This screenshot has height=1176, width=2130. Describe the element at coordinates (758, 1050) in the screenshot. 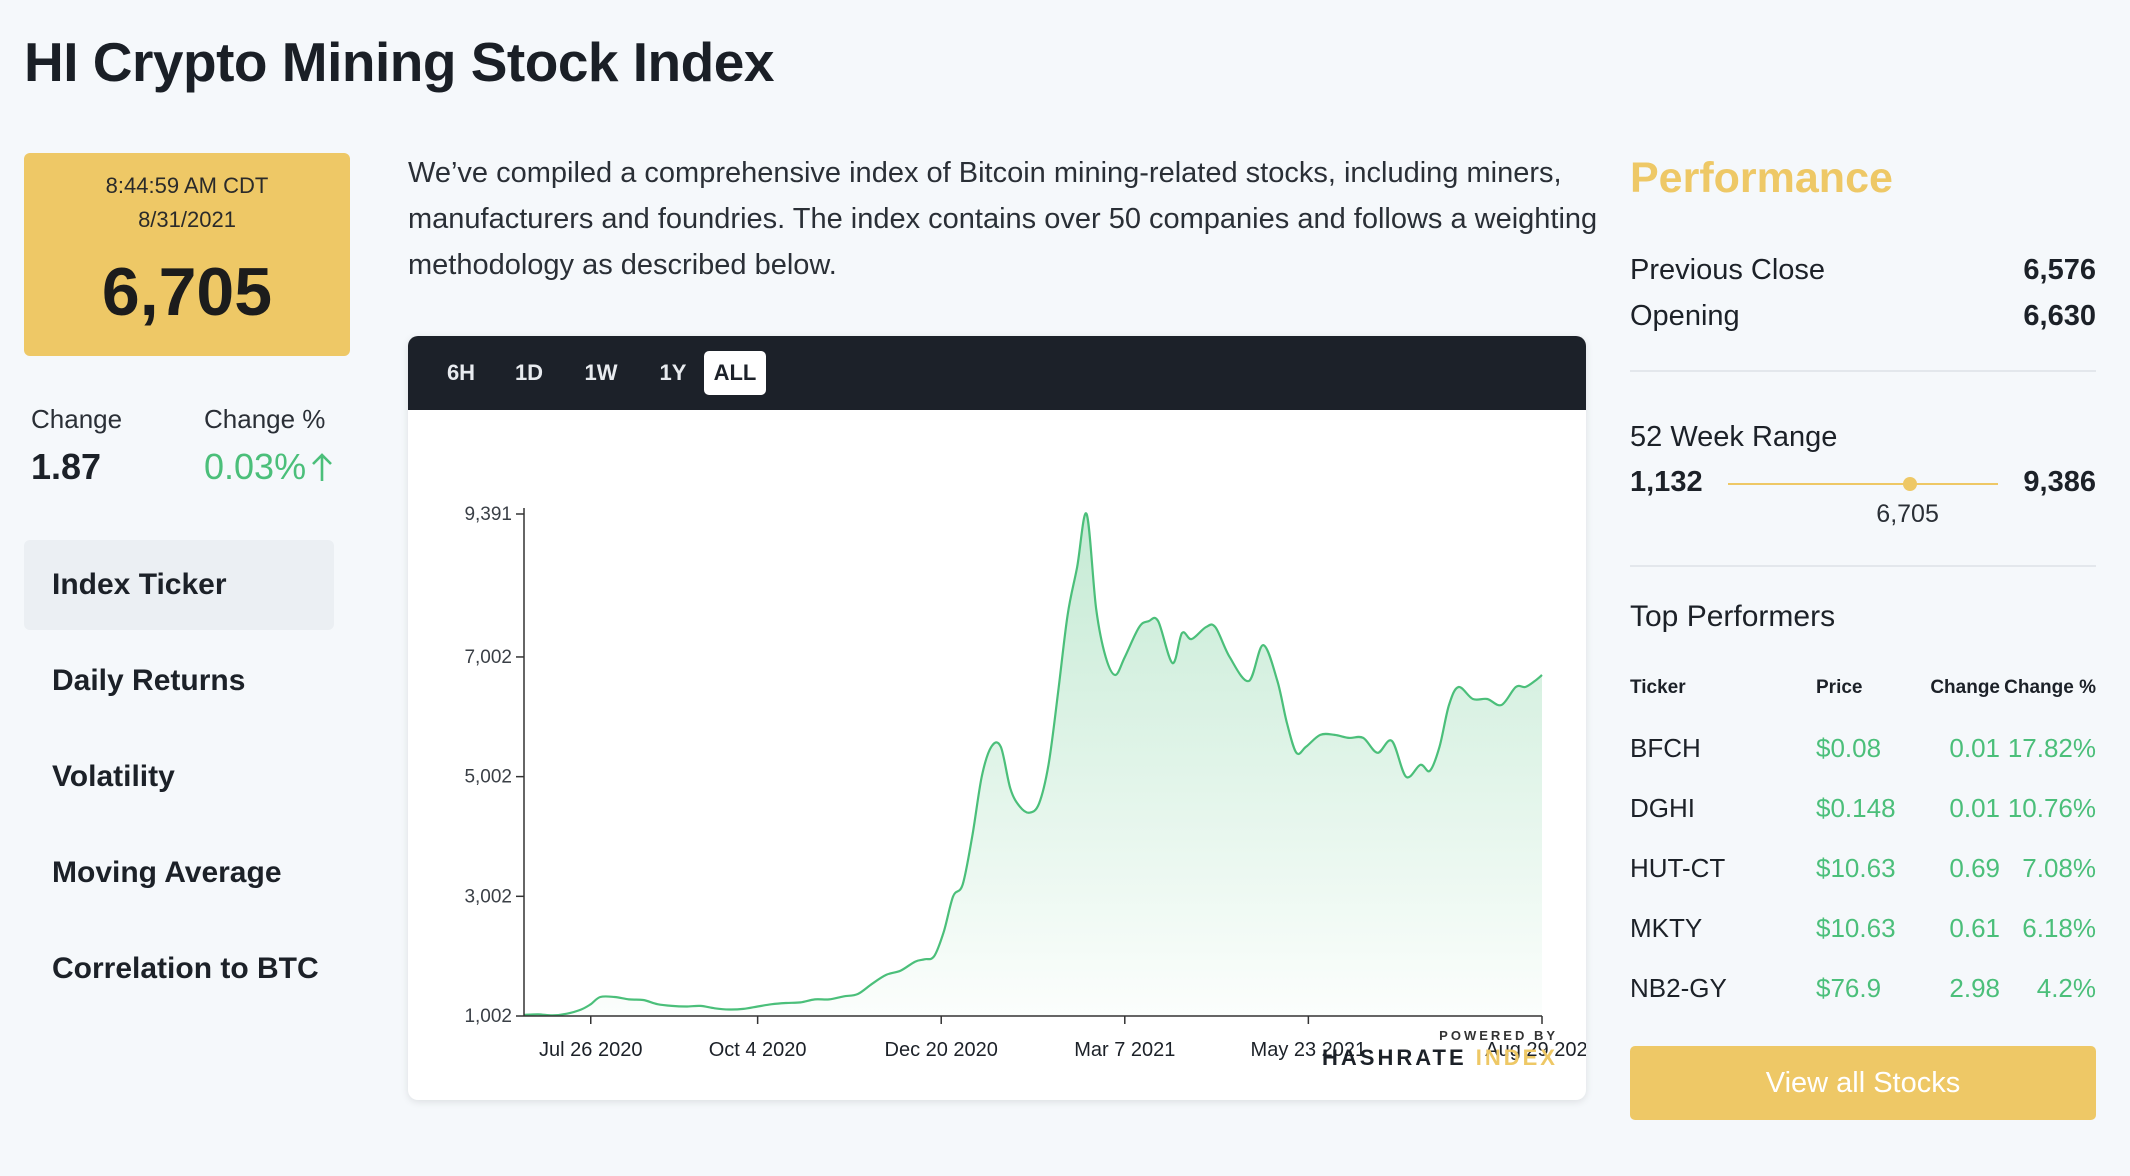

I see `x-tick-label: Oct 4 2020` at that location.